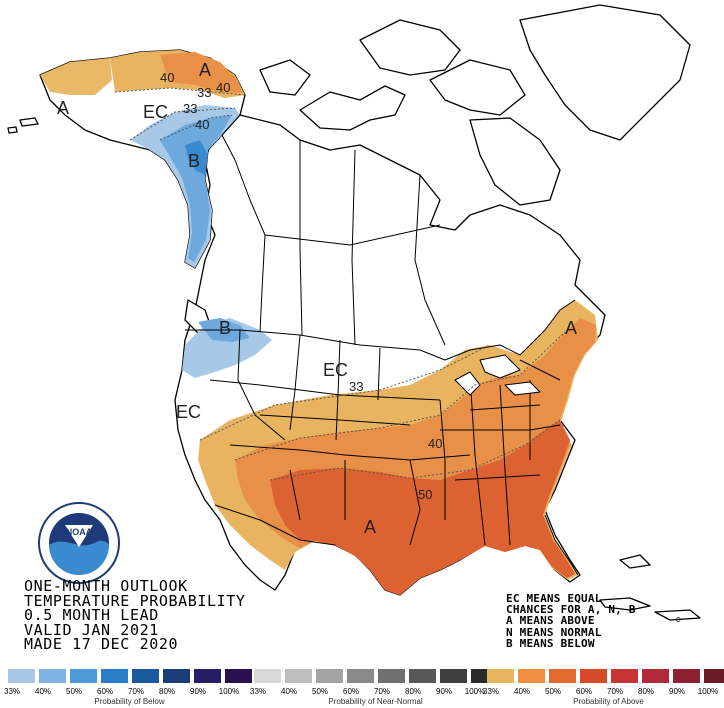 The height and width of the screenshot is (708, 724). I want to click on legend-line-5: B MEANS BELOW, so click(550, 643).